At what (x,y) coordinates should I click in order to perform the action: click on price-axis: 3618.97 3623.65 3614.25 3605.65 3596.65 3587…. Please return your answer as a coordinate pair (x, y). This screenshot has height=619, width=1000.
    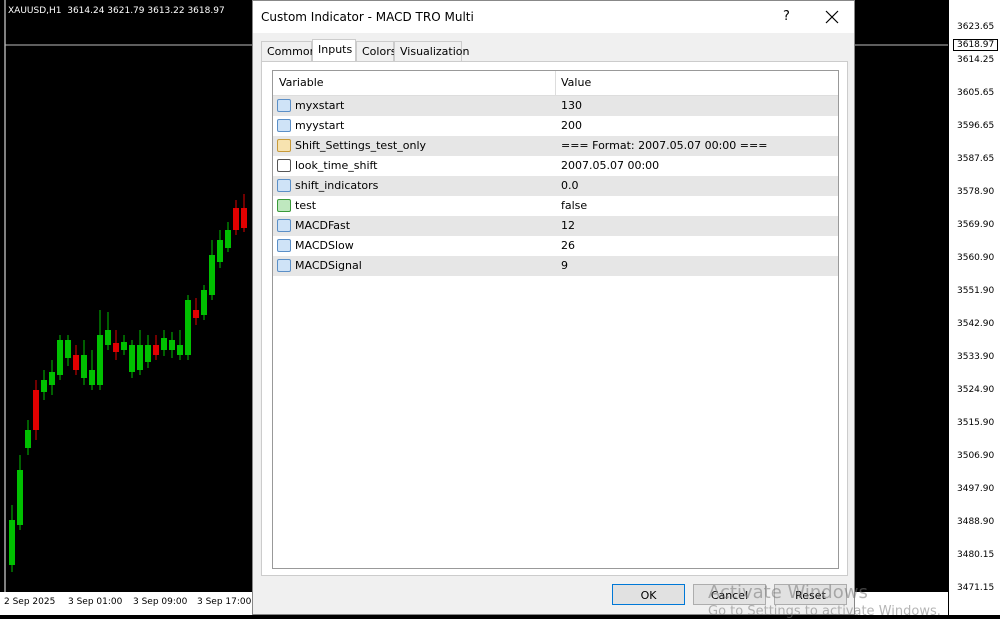
    Looking at the image, I should click on (974, 307).